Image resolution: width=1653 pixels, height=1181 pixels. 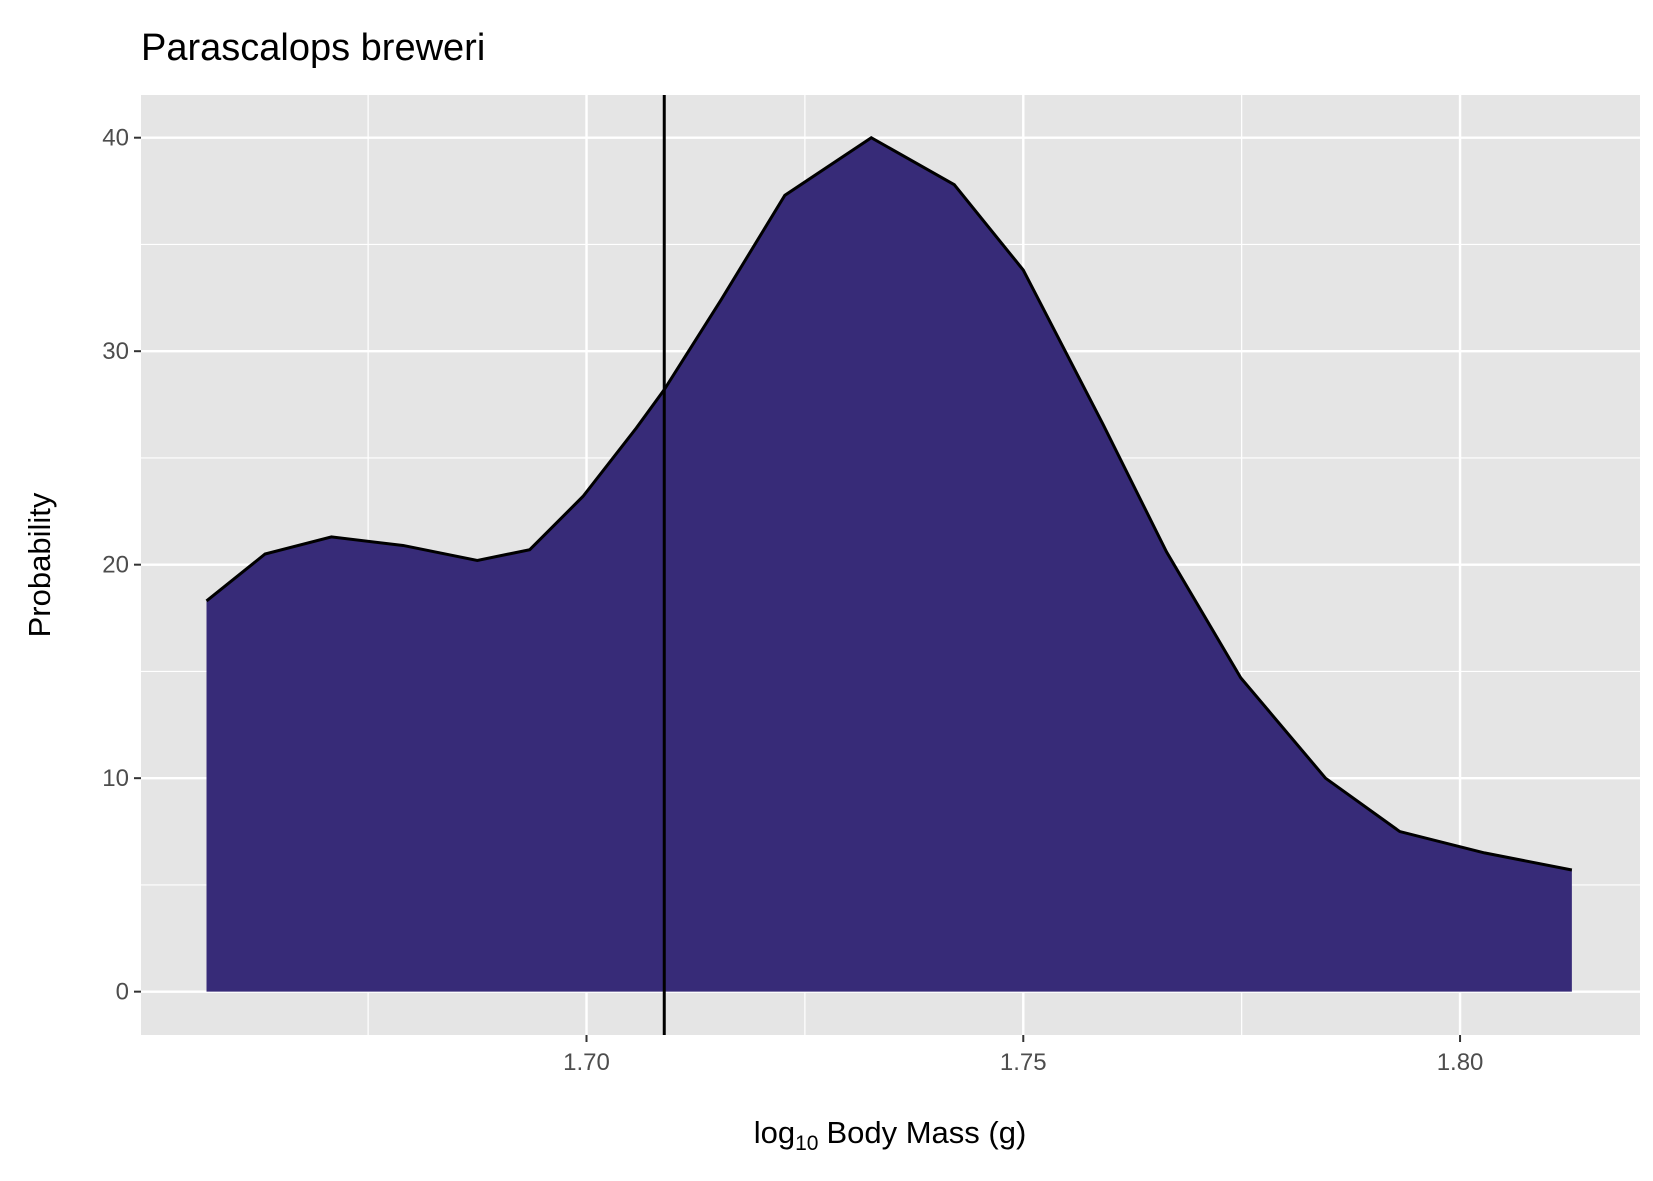 I want to click on x-axis-title: log10 Body Mass (g), so click(x=890, y=1135).